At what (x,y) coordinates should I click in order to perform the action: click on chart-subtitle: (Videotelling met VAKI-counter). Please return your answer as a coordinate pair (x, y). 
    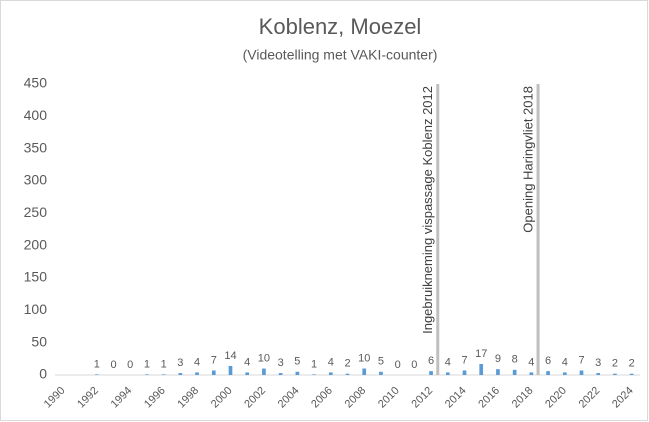
    Looking at the image, I should click on (340, 55).